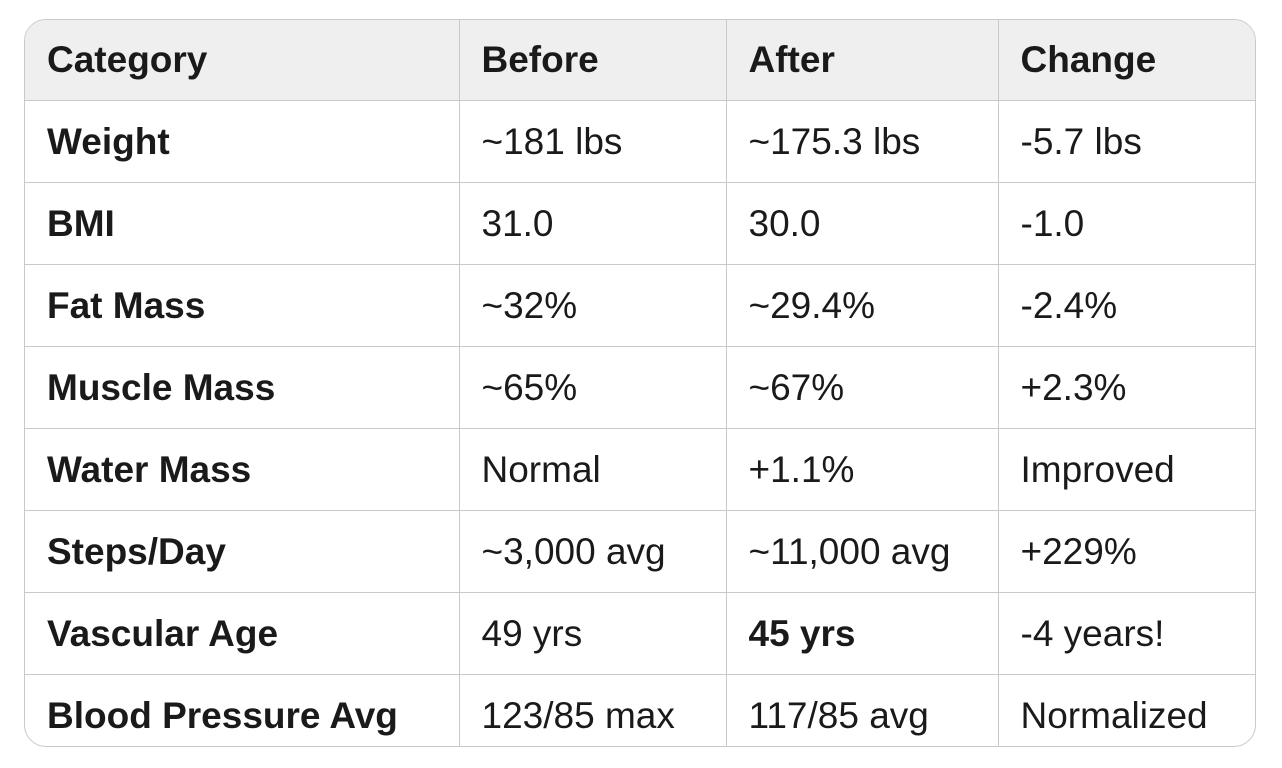 The width and height of the screenshot is (1282, 768). Describe the element at coordinates (862, 305) in the screenshot. I see `row-after: ~29.4%` at that location.